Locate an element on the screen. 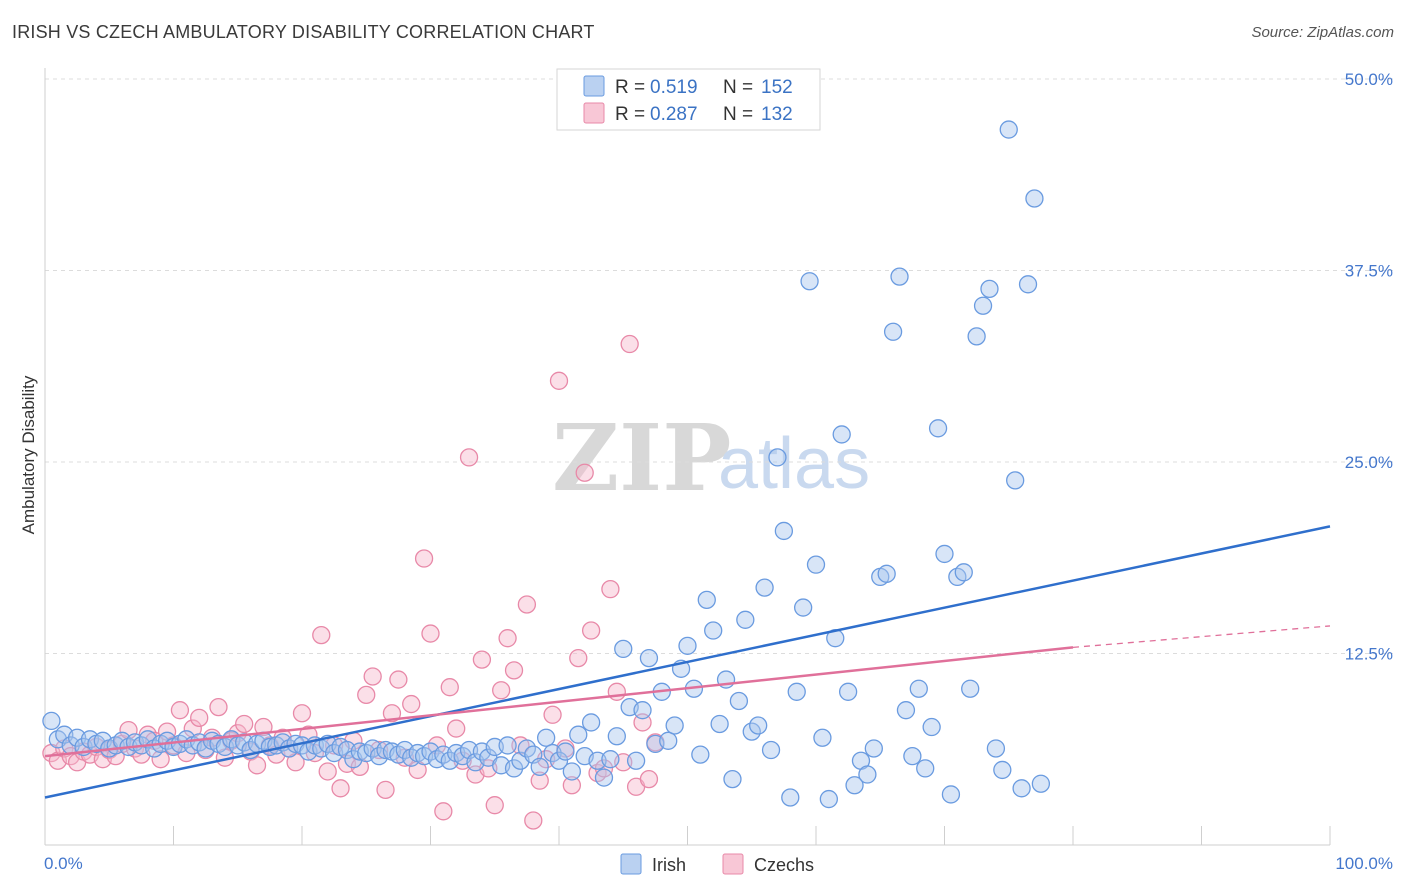  x-tick-label-1: 100.0% is located at coordinates (1364, 863).